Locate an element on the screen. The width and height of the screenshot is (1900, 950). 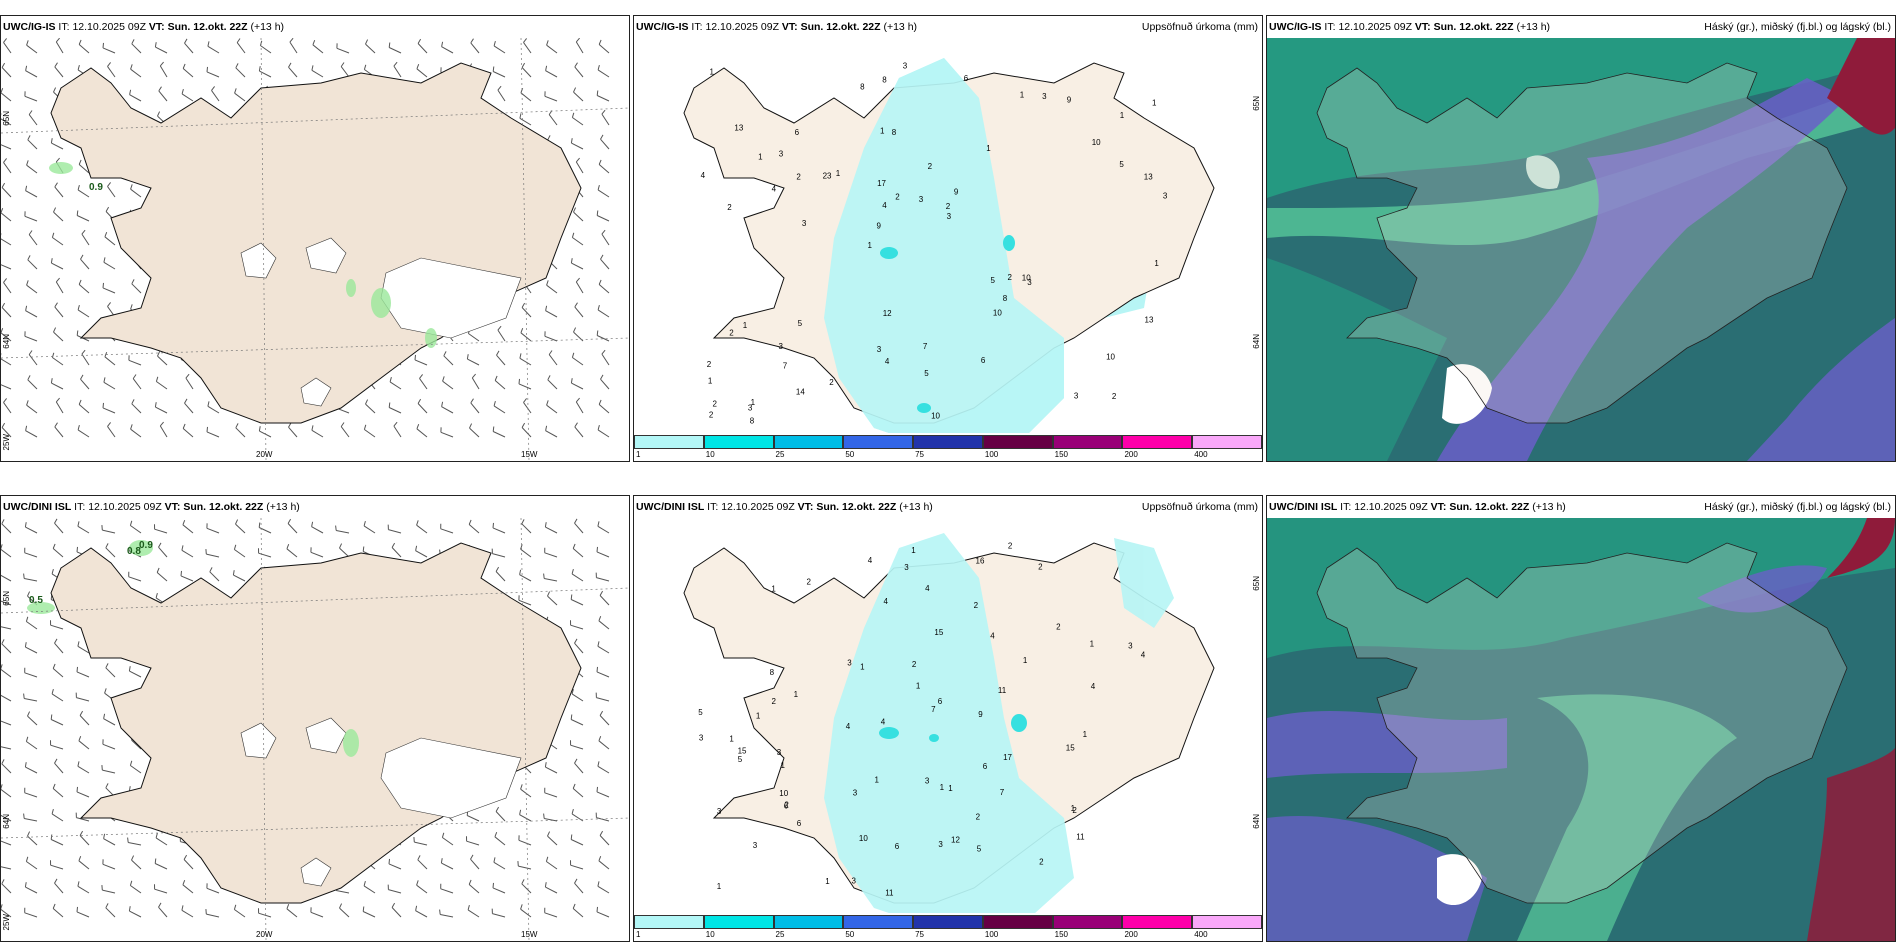
colorbar-tick: 50 is located at coordinates (850, 454).